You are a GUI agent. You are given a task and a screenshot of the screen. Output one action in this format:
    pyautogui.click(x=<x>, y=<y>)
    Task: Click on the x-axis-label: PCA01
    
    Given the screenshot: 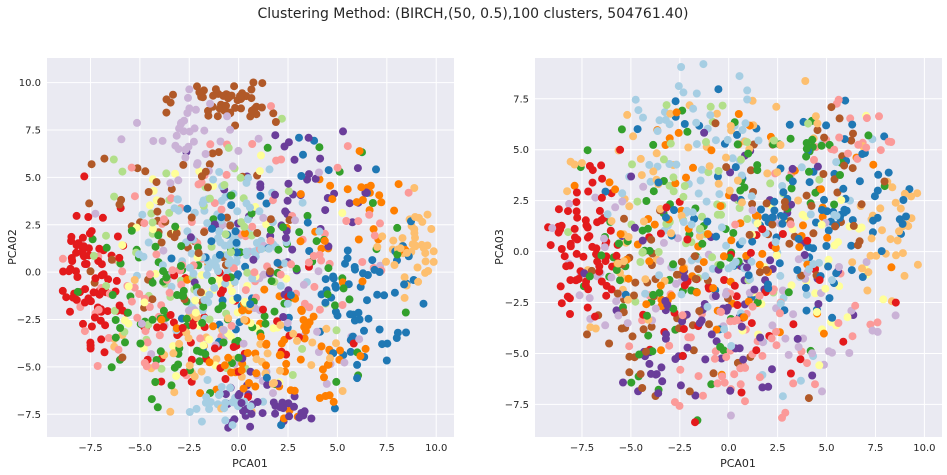 What is the action you would take?
    pyautogui.click(x=738, y=463)
    